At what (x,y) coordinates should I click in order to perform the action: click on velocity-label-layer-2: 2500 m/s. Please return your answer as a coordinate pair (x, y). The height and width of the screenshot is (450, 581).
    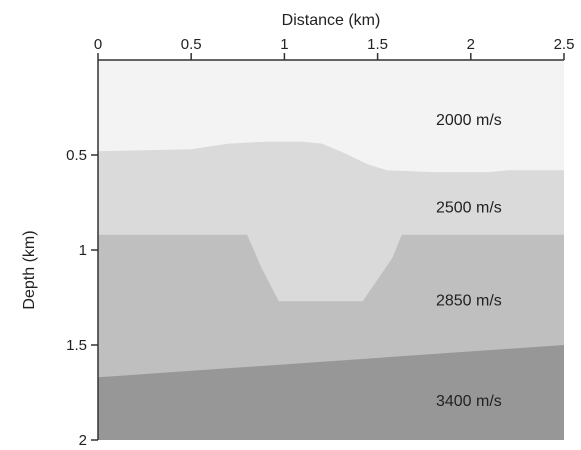
    Looking at the image, I should click on (469, 207).